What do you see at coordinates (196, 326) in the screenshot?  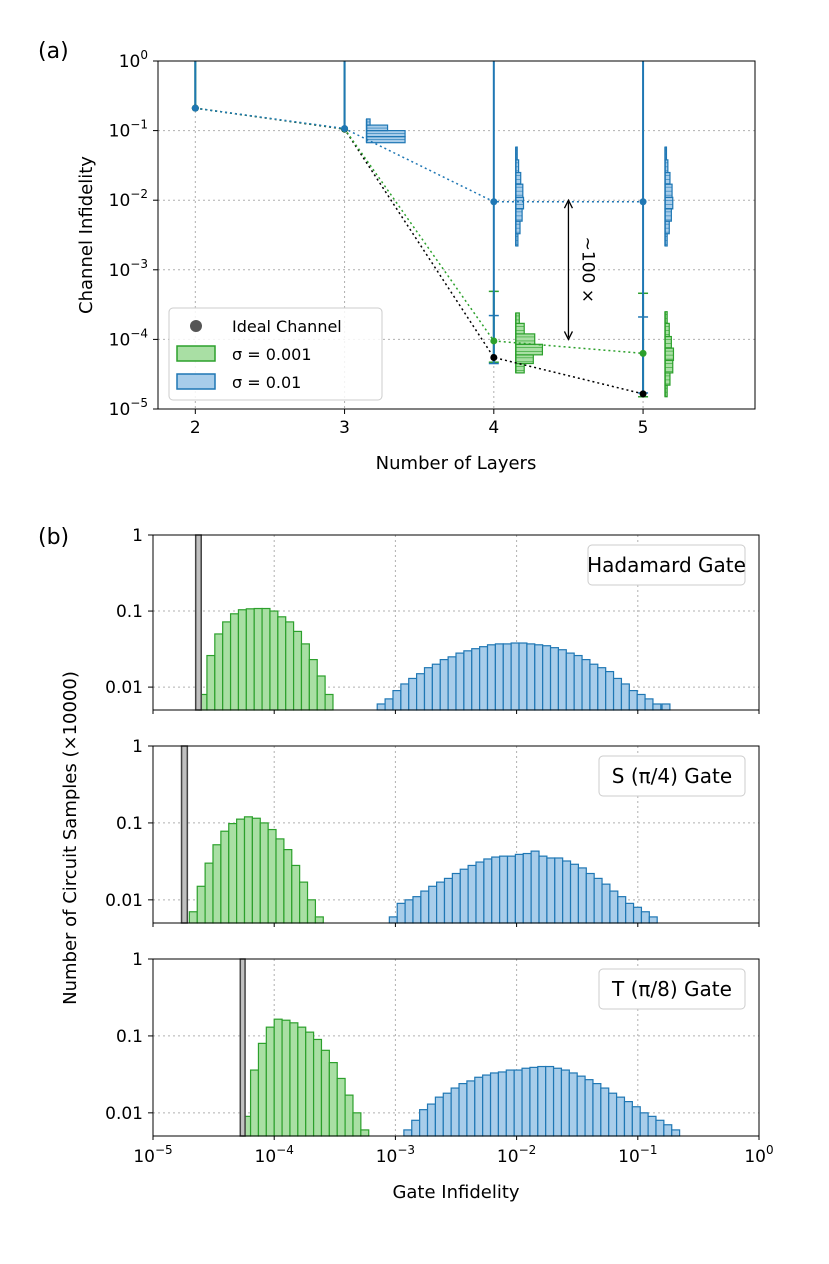 I see `legend-marker` at bounding box center [196, 326].